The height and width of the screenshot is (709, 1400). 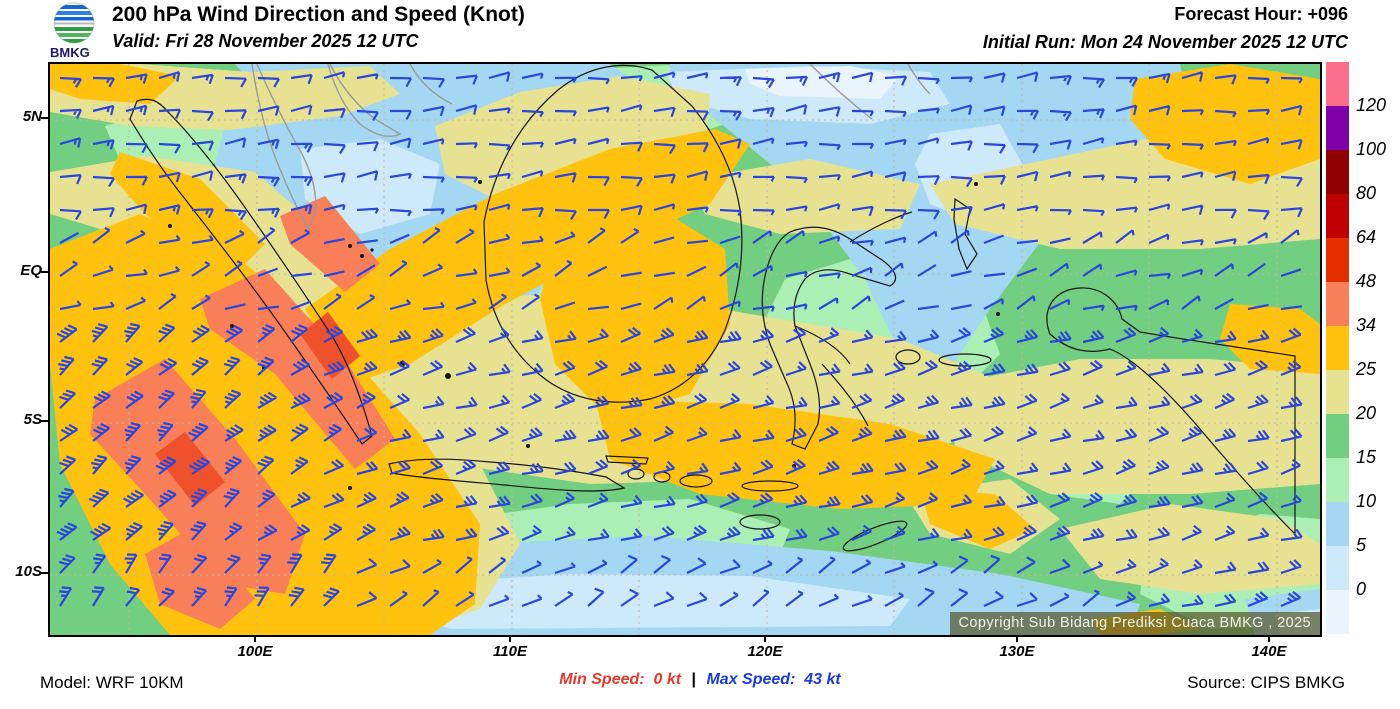 I want to click on colorbar-label: 80, so click(x=1366, y=193).